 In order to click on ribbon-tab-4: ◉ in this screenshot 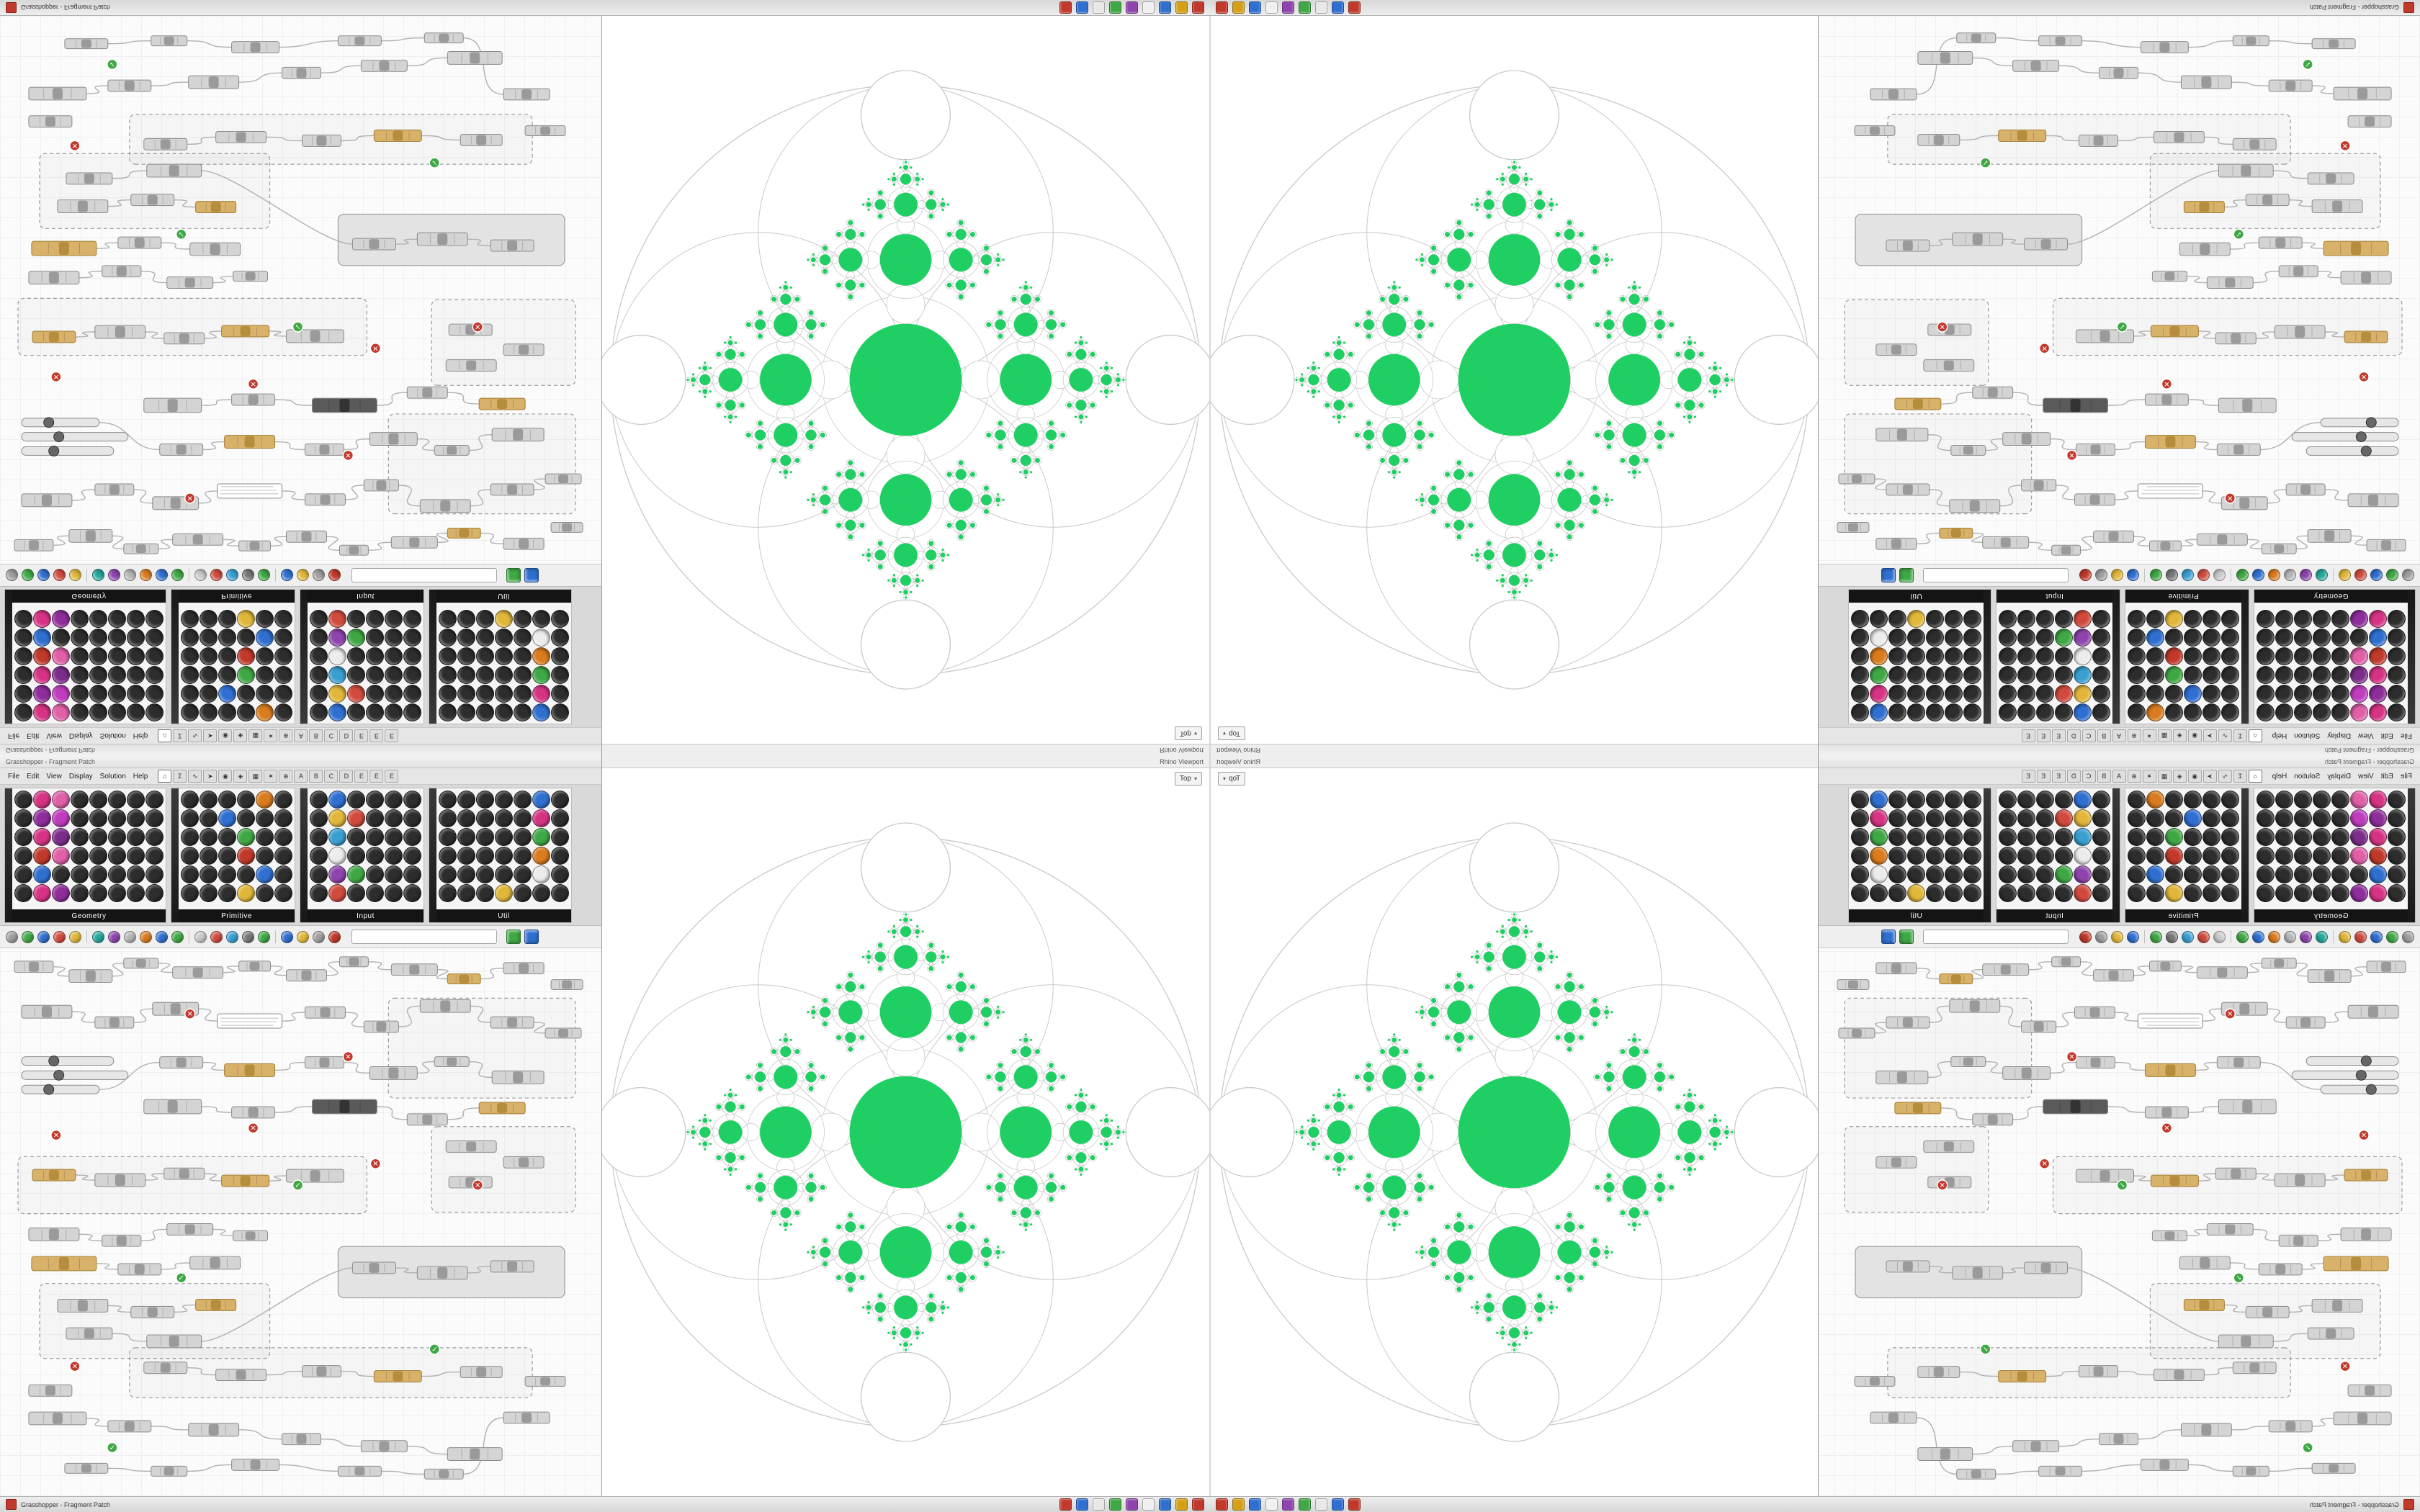, I will do `click(2194, 735)`.